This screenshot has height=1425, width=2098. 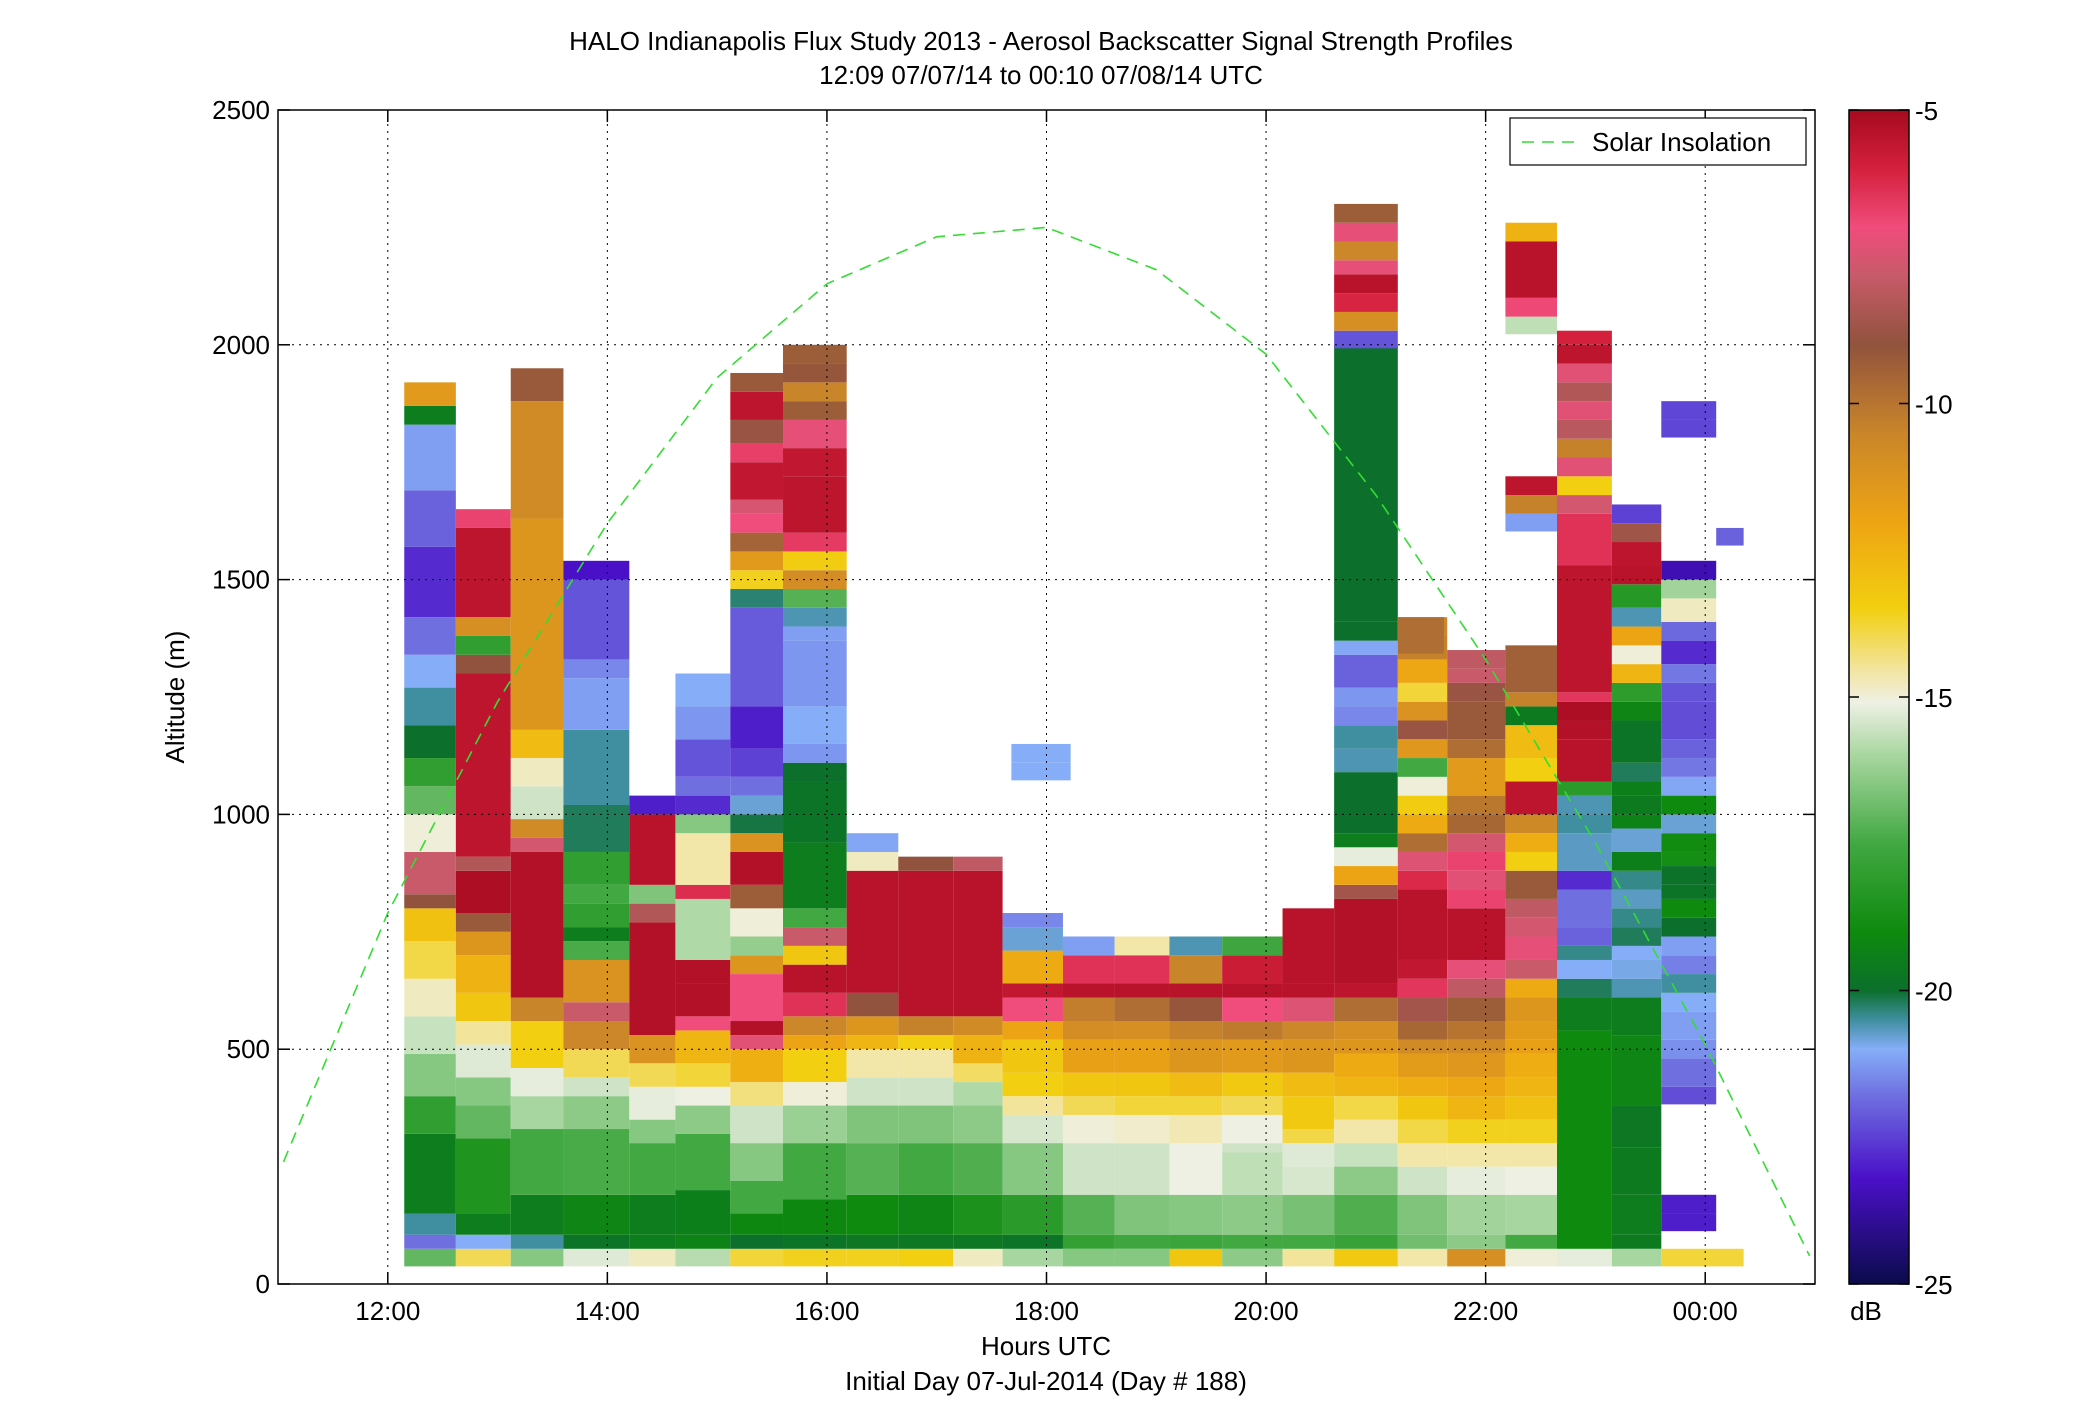 I want to click on y-tick-label: 2500, so click(x=241, y=110).